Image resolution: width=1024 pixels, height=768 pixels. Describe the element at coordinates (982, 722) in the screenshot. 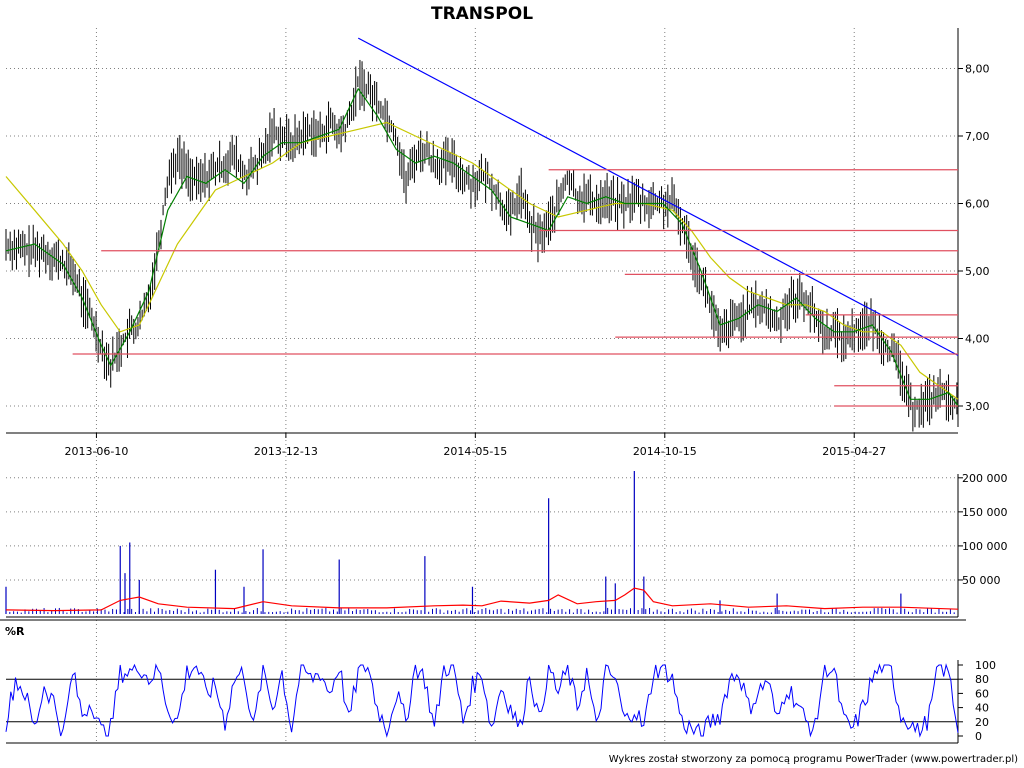

I see `y-tick-label: 20` at that location.